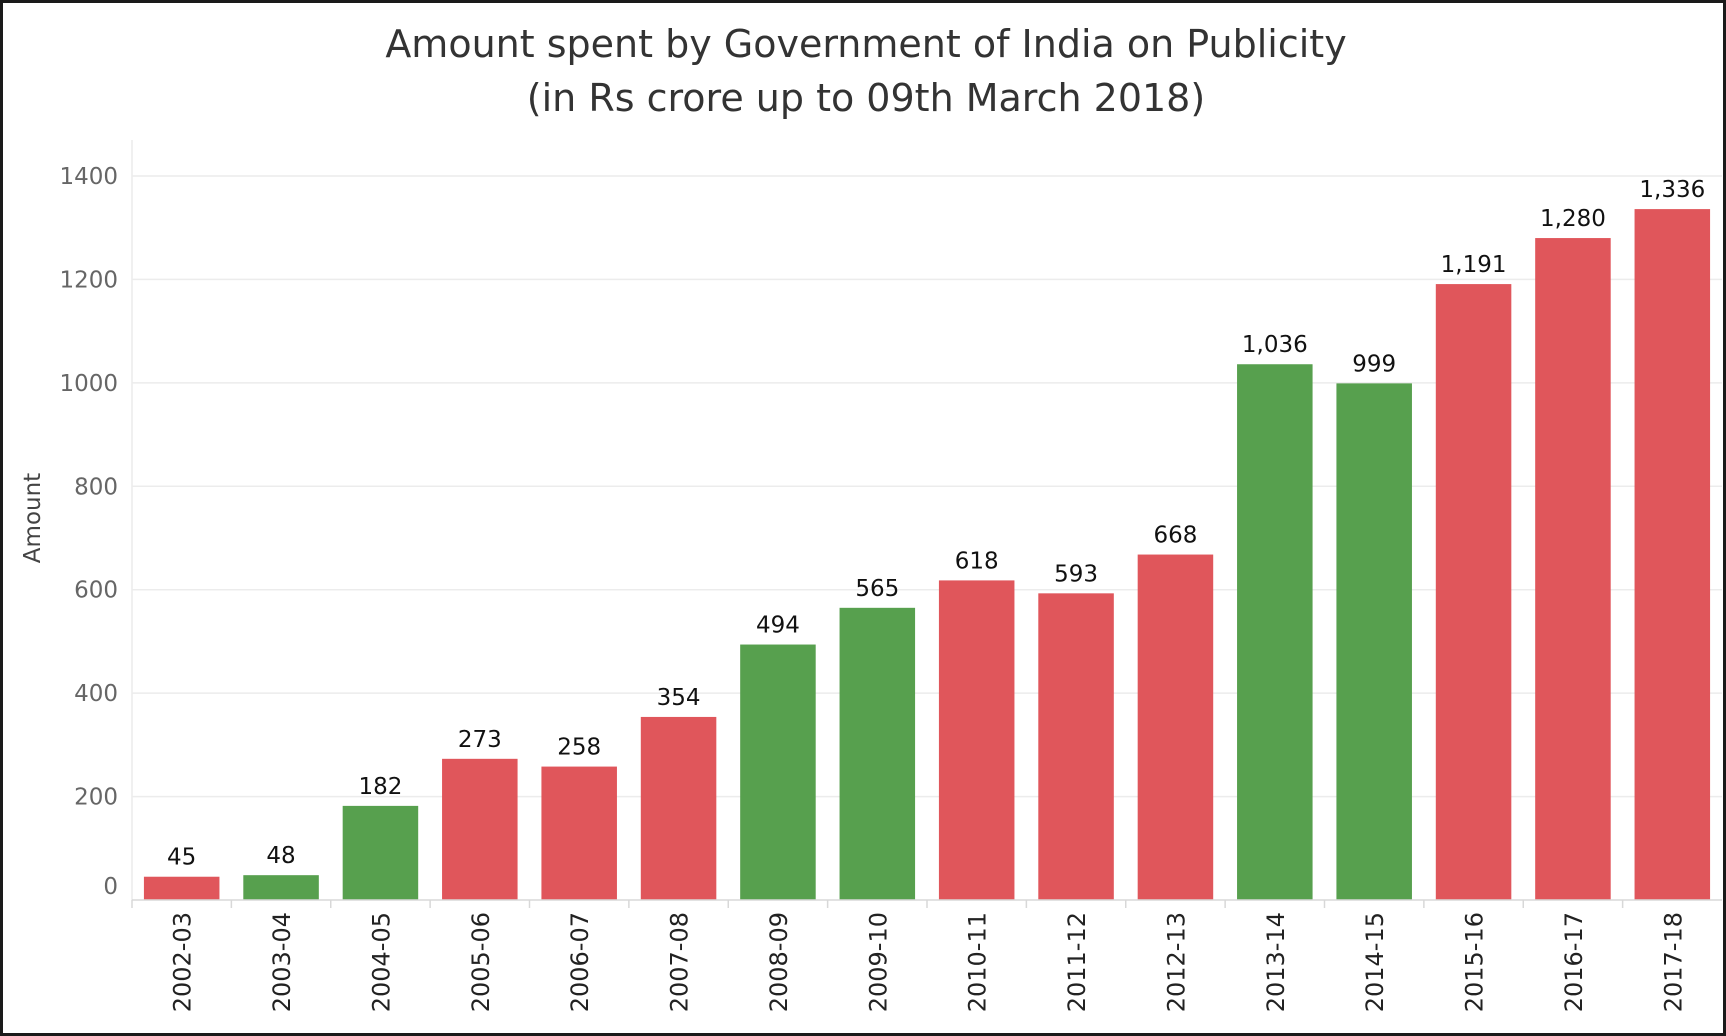 This screenshot has height=1036, width=1726. I want to click on x-tick-label: 2016-17, so click(1574, 962).